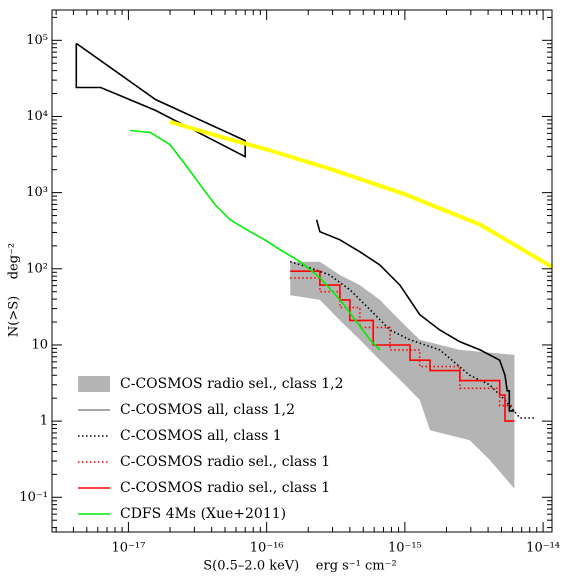  What do you see at coordinates (94, 384) in the screenshot?
I see `legend-swatch` at bounding box center [94, 384].